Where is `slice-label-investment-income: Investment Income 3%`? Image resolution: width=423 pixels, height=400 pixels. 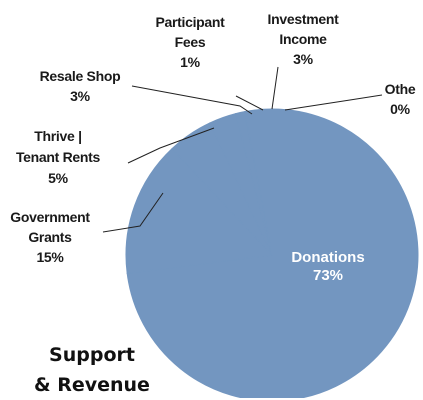
slice-label-investment-income: Investment Income 3% is located at coordinates (304, 39).